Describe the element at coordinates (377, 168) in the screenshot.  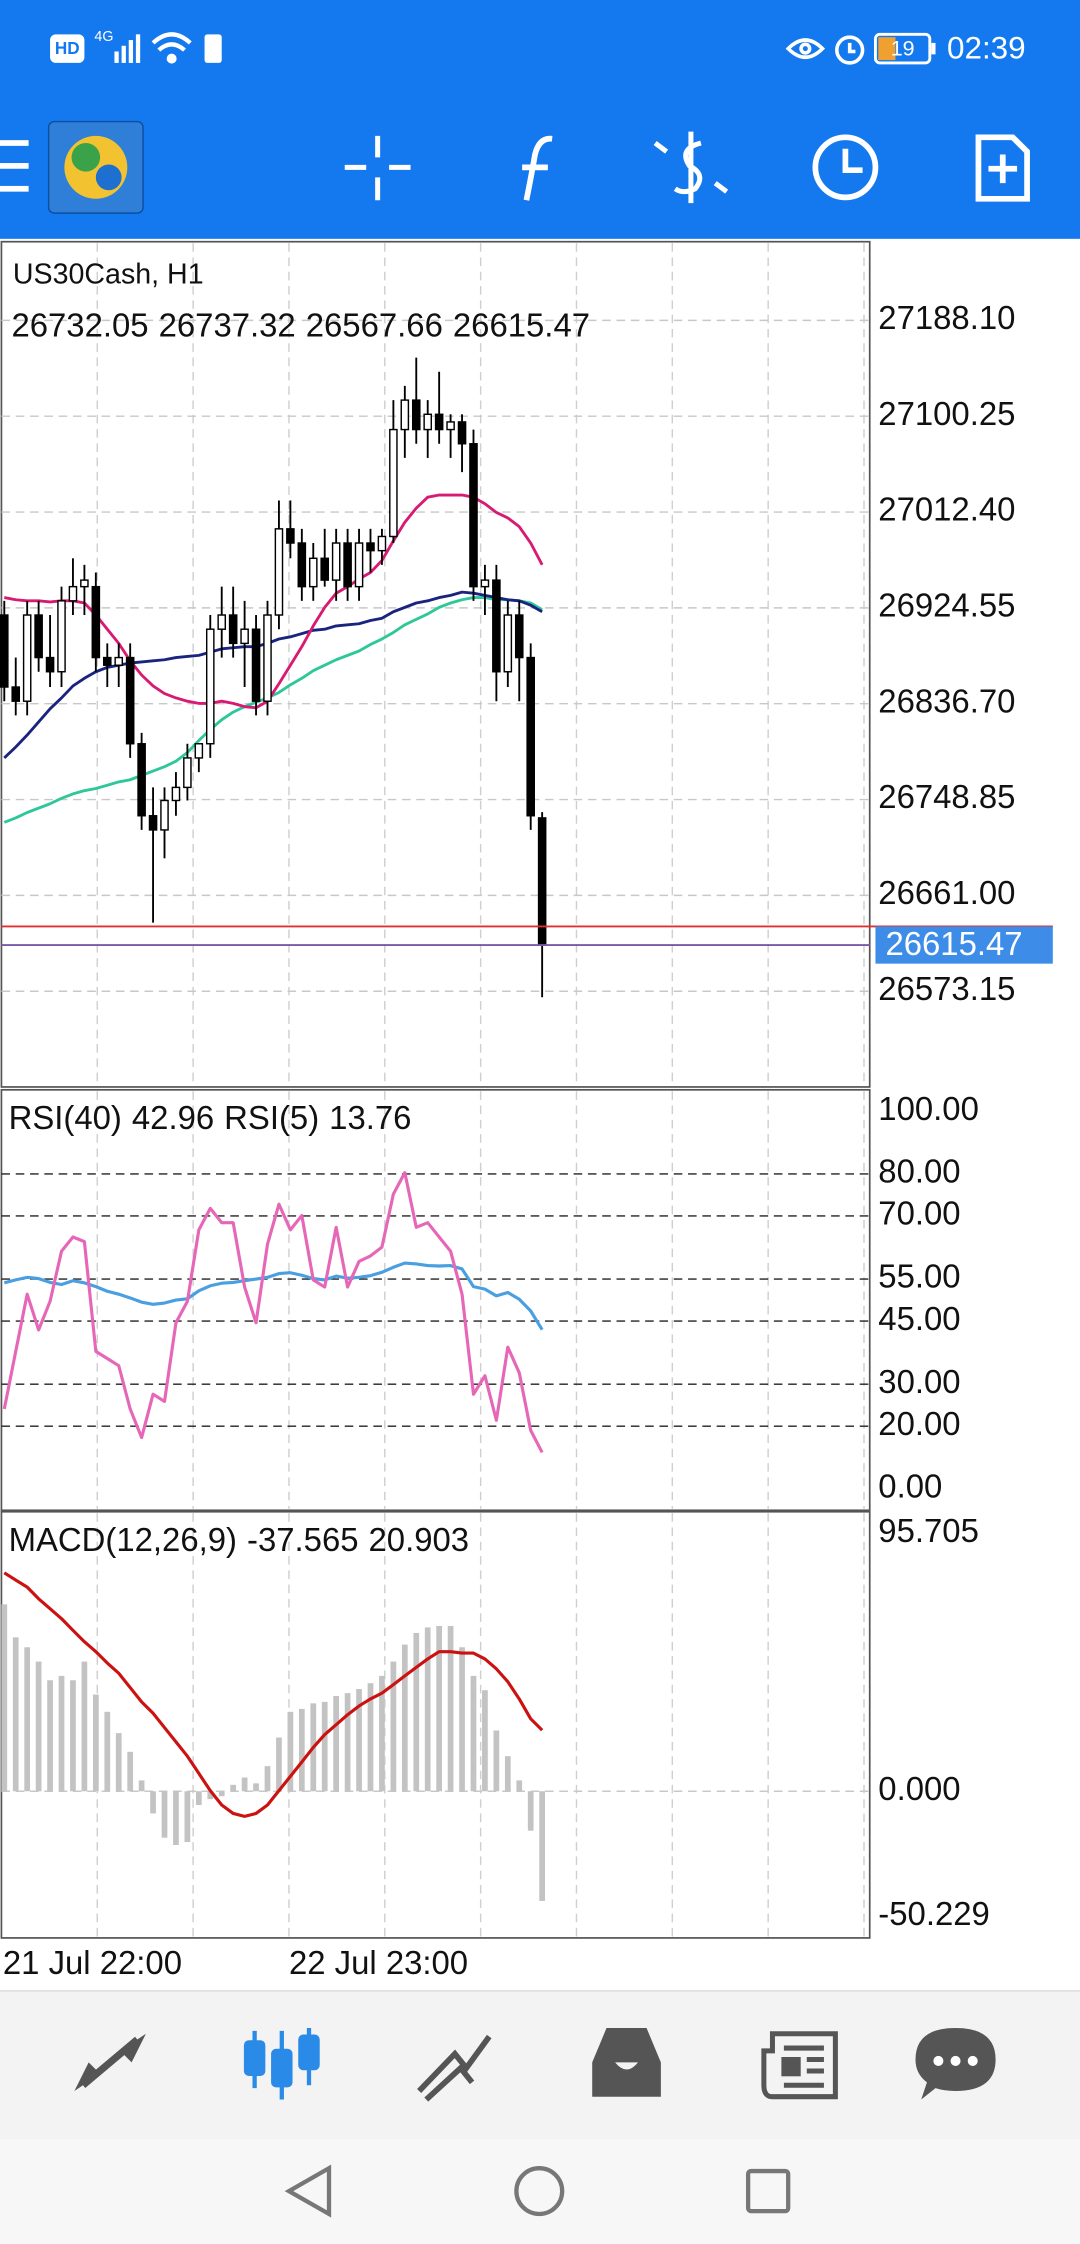
I see `crosshair-button` at that location.